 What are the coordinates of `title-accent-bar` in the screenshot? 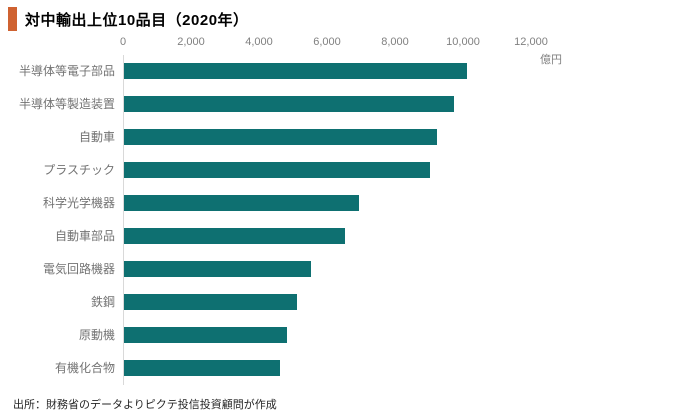 It's located at (12, 19).